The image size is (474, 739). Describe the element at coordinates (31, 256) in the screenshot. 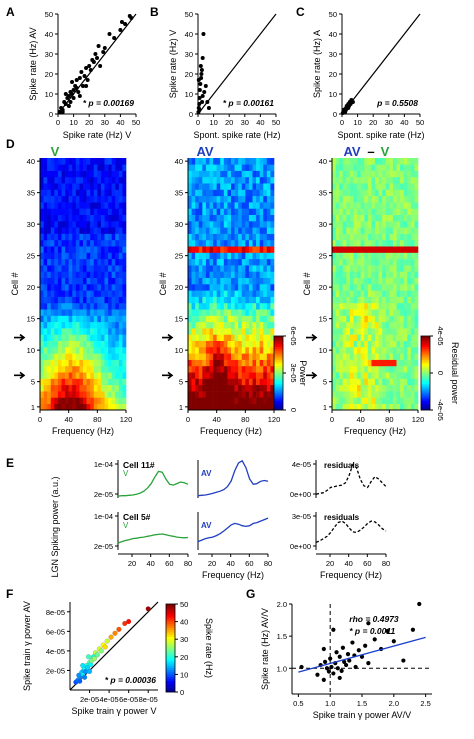

I see `heatmap-v-y-tick-label: 25` at that location.